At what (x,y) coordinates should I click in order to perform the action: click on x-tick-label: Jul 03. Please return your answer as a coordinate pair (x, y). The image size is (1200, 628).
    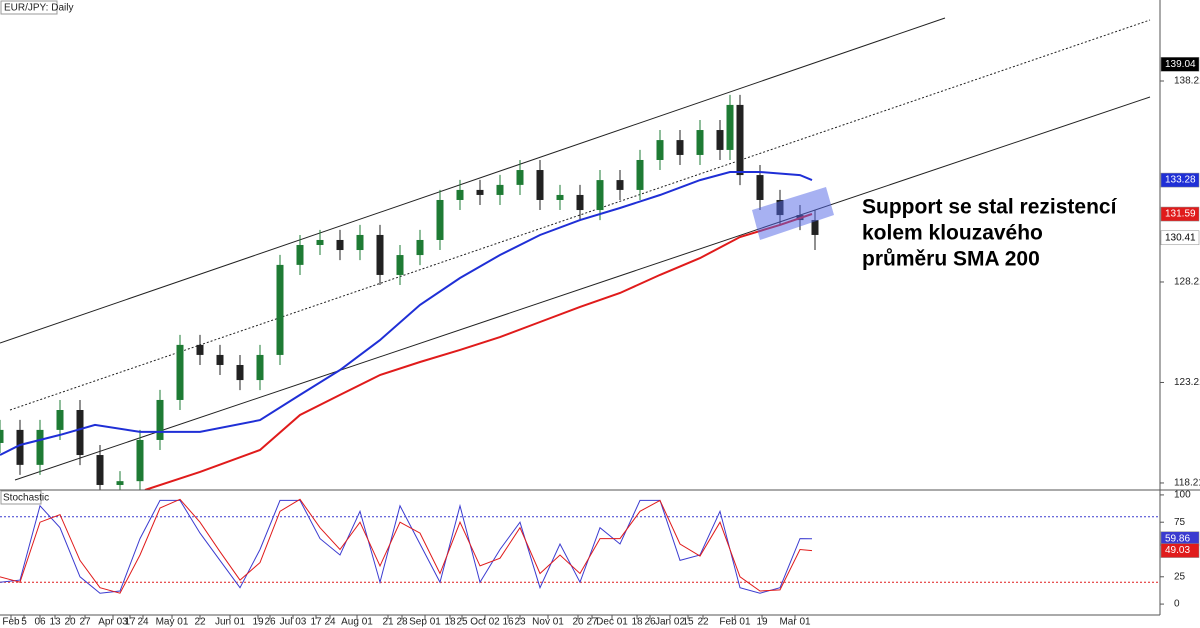
    Looking at the image, I should click on (293, 622).